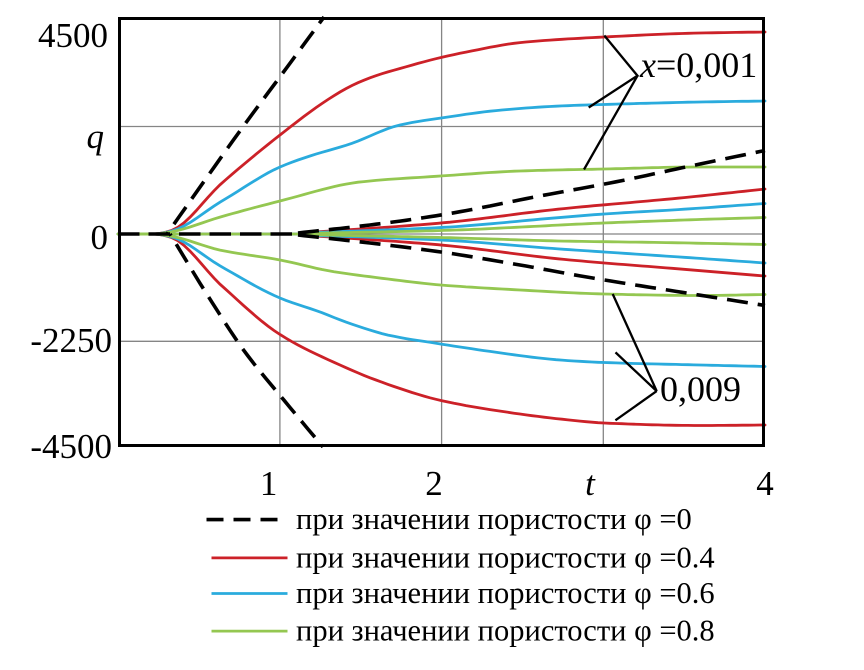  Describe the element at coordinates (505, 631) in the screenshot. I see `svg-text: при значении пористости φ =0.8` at that location.